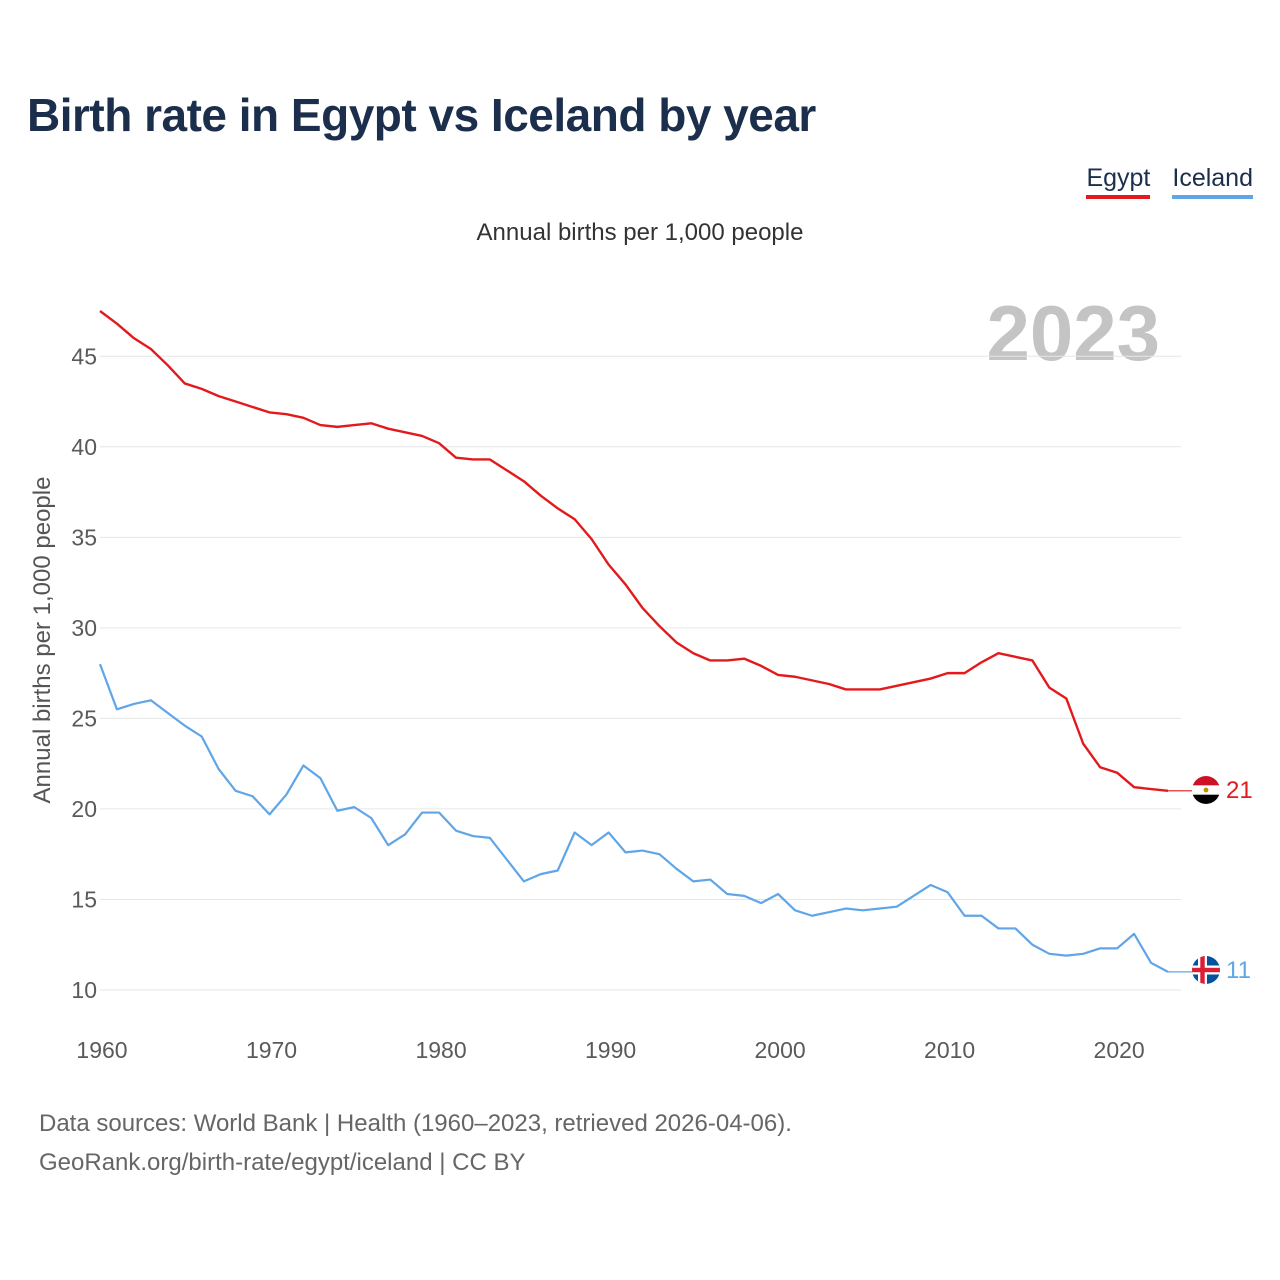  Describe the element at coordinates (84, 447) in the screenshot. I see `y-tick-label: 40` at that location.